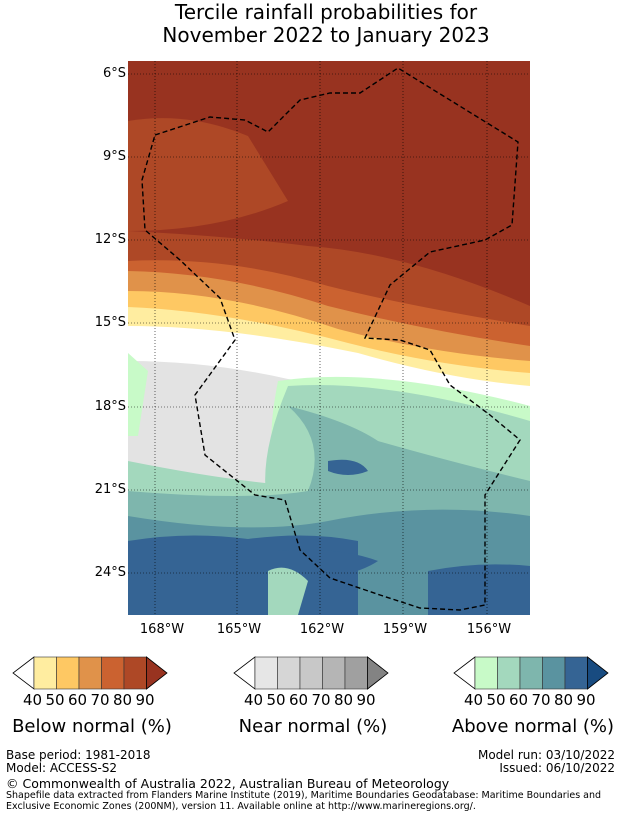 Image resolution: width=621 pixels, height=816 pixels. I want to click on below-normal-colorbar, so click(90, 673).